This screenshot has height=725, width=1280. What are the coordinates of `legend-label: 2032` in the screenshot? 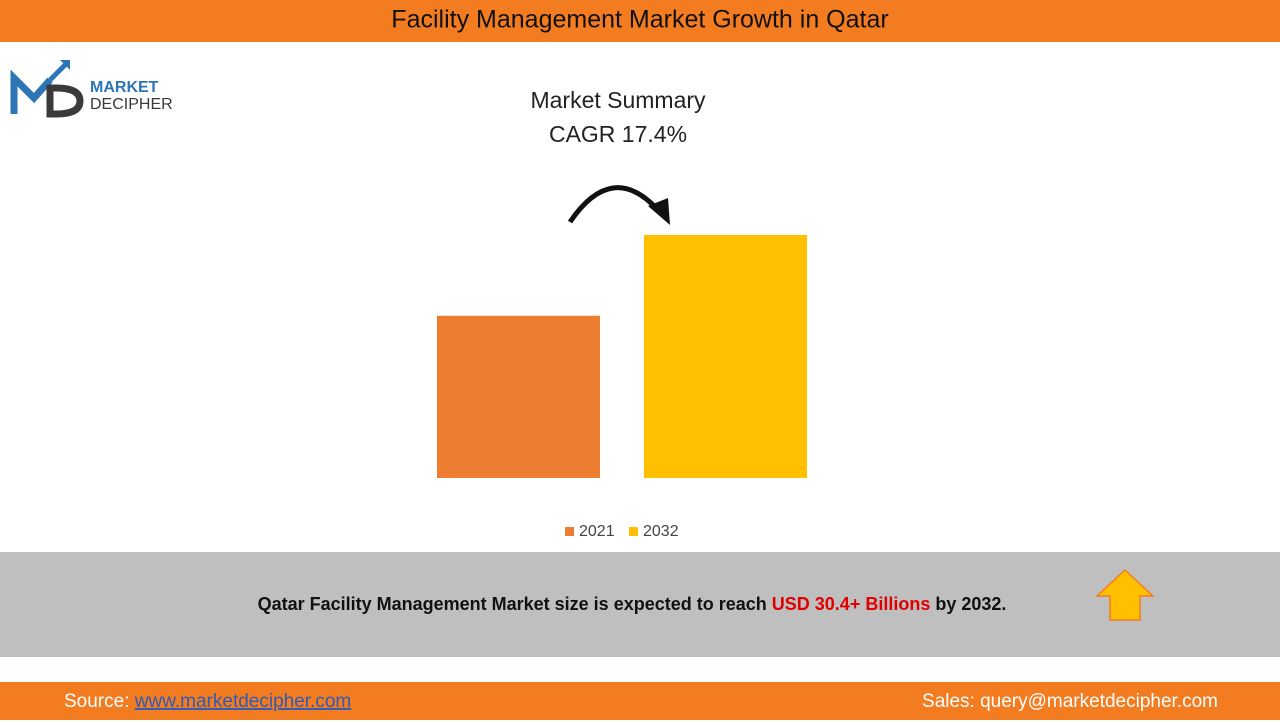 It's located at (661, 531).